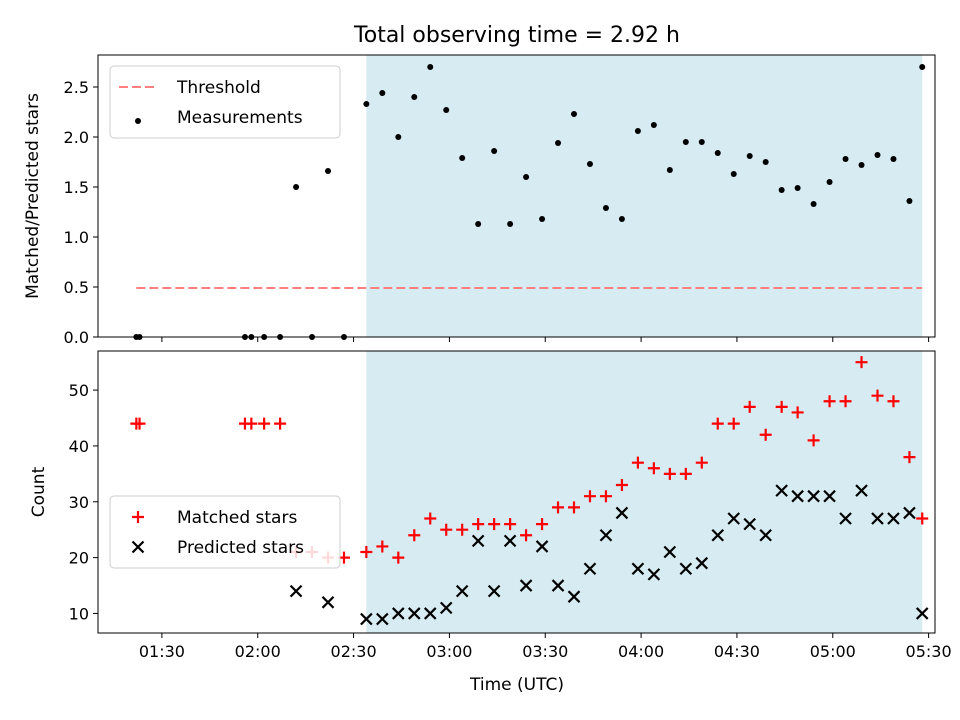 The width and height of the screenshot is (960, 720). I want to click on y-tick-label: 10, so click(79, 613).